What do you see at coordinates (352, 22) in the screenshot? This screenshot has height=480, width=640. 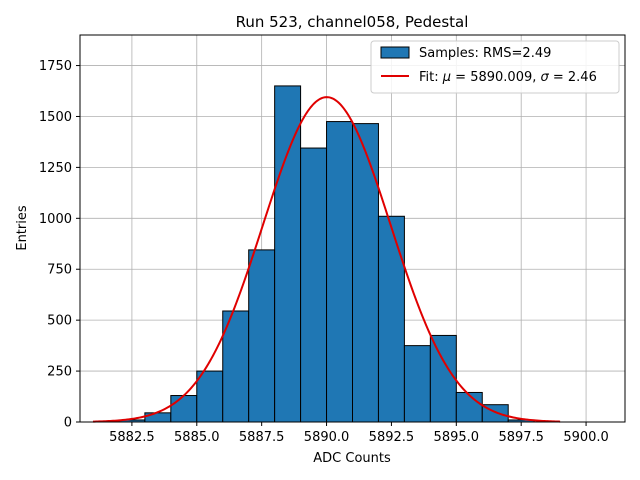 I see `chart-title: Run 523, channel058, Pedestal` at bounding box center [352, 22].